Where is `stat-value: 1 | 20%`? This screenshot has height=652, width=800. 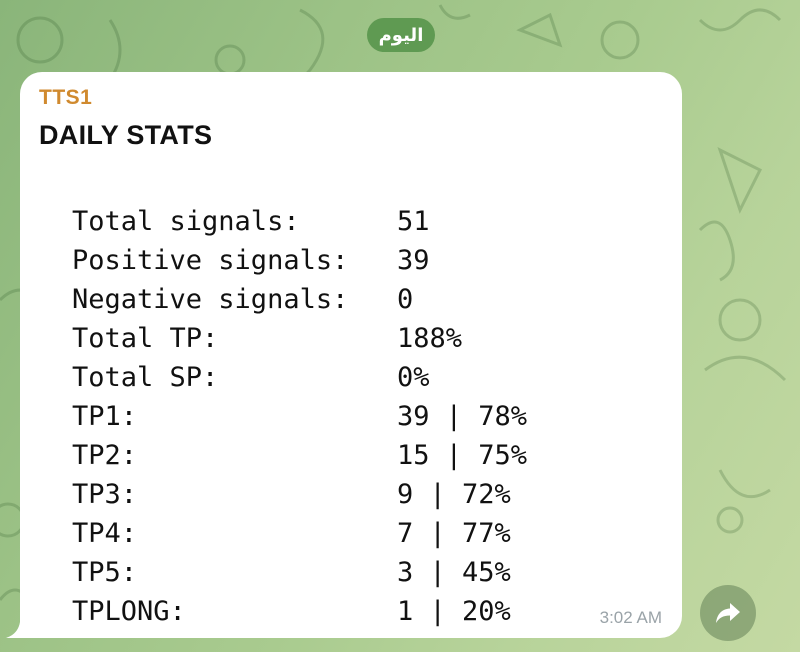
stat-value: 1 | 20% is located at coordinates (454, 611).